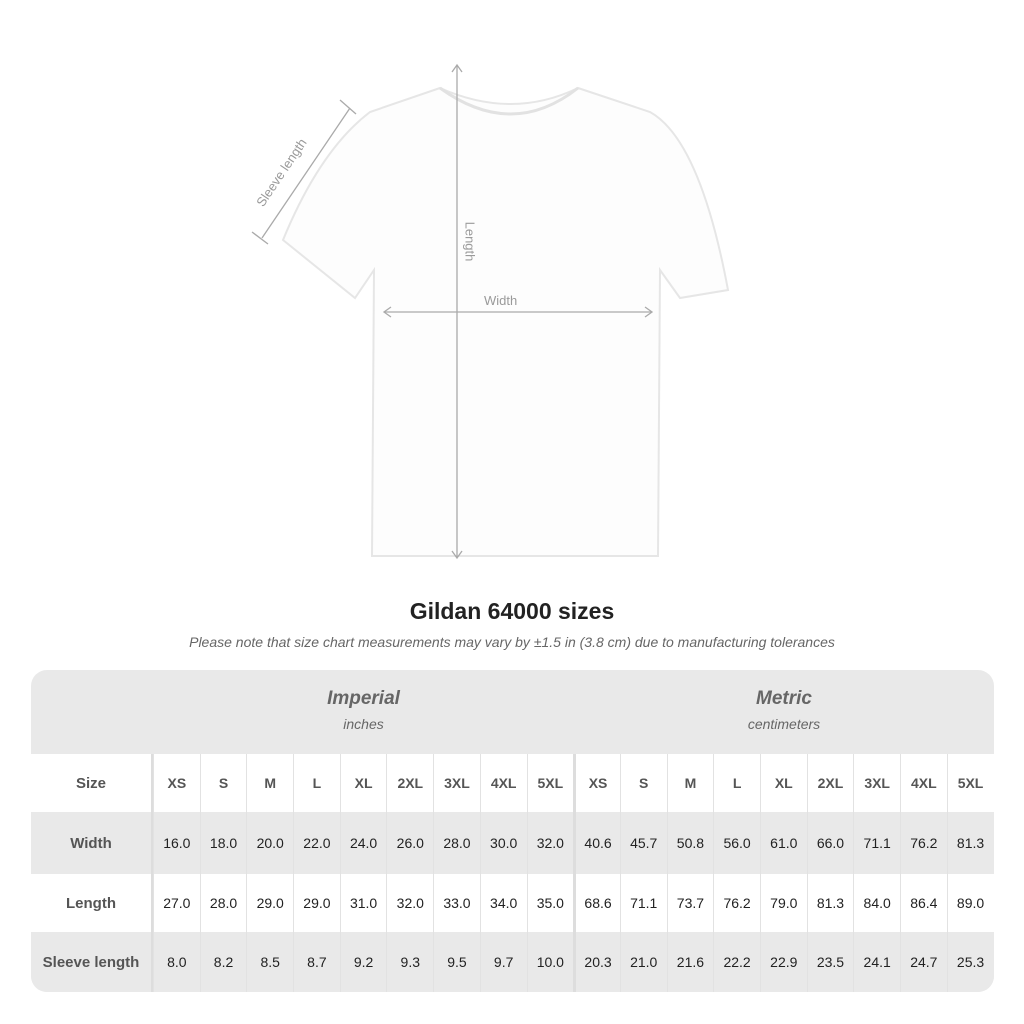 The width and height of the screenshot is (1024, 1024). I want to click on page-title: Gildan 64000 sizes, so click(512, 611).